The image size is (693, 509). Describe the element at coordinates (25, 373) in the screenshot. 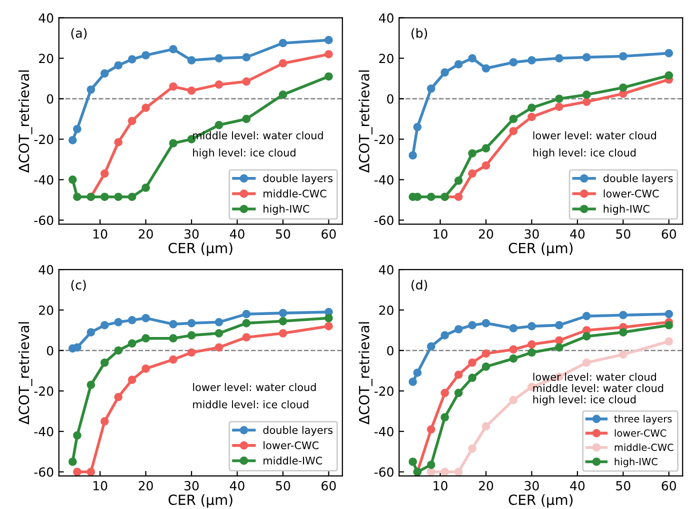

I see `y-axis-title: ΔCOT_retrieval` at that location.